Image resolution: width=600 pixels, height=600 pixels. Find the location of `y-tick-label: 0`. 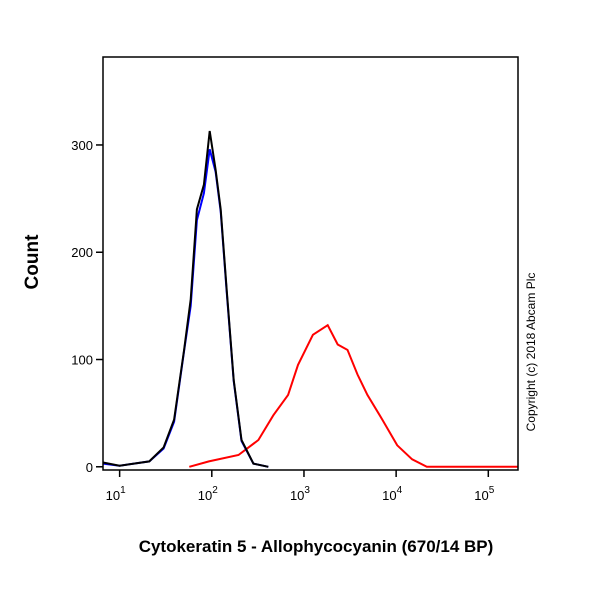

y-tick-label: 0 is located at coordinates (89, 467).